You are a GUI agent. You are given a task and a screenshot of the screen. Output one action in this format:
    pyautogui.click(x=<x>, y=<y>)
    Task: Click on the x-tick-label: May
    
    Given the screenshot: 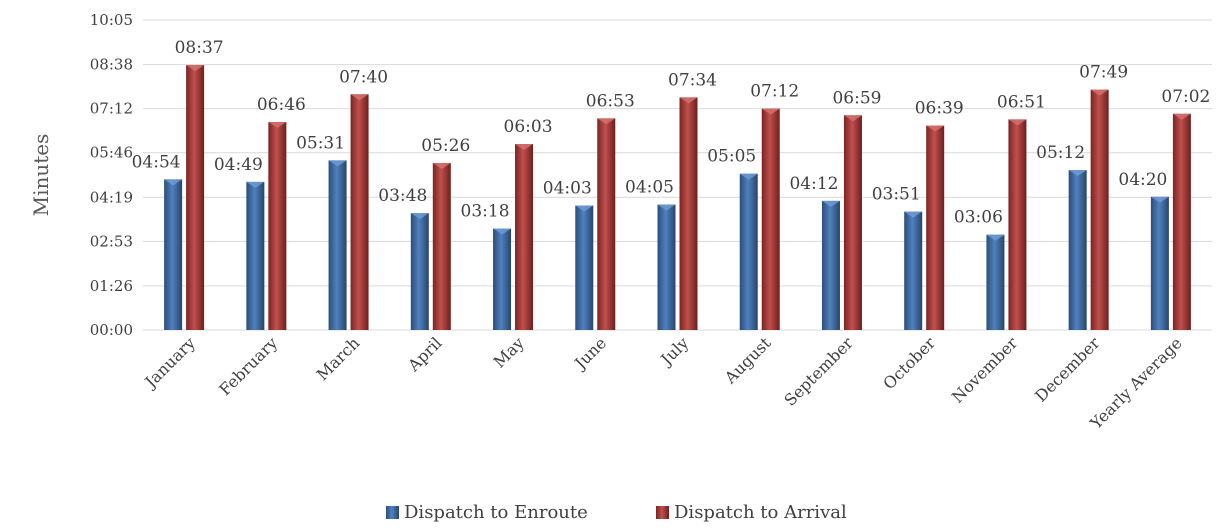 What is the action you would take?
    pyautogui.click(x=509, y=352)
    